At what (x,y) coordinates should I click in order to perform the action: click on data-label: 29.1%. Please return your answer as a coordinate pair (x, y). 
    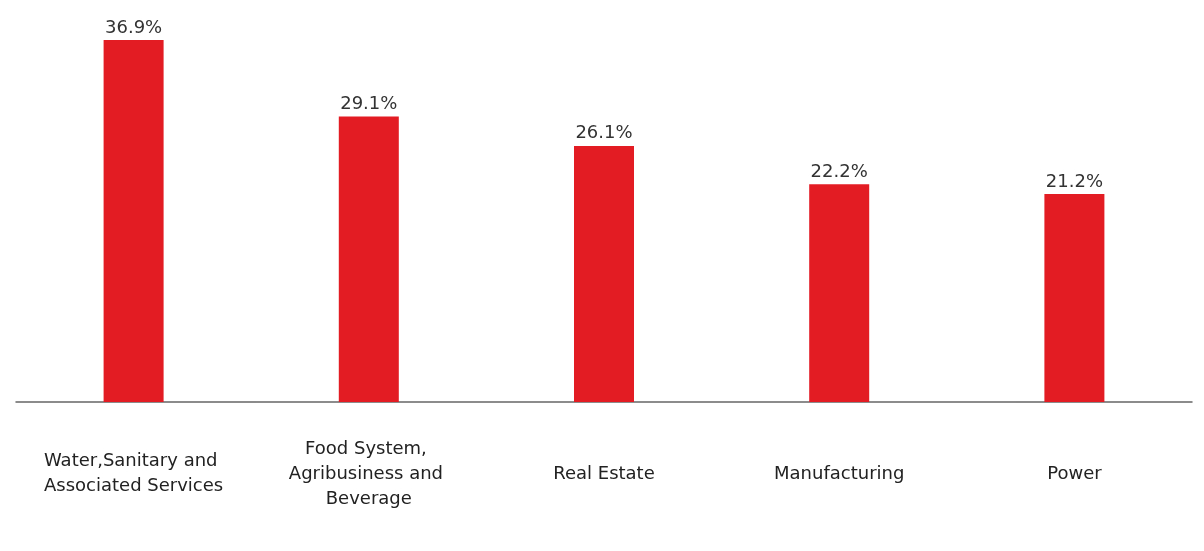
    Looking at the image, I should click on (369, 103).